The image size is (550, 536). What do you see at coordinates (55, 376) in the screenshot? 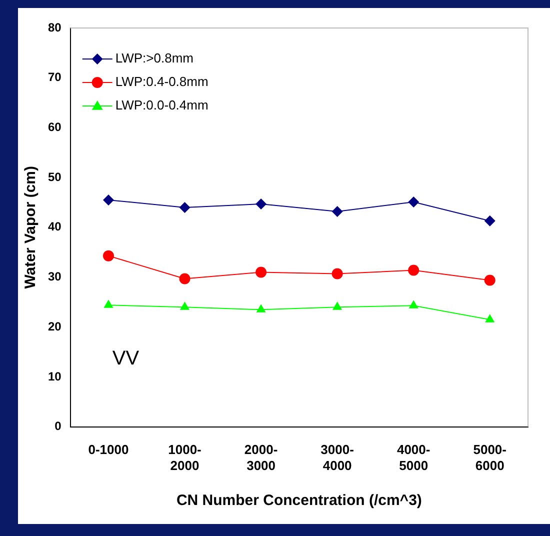
I see `y-tick-label: 10` at bounding box center [55, 376].